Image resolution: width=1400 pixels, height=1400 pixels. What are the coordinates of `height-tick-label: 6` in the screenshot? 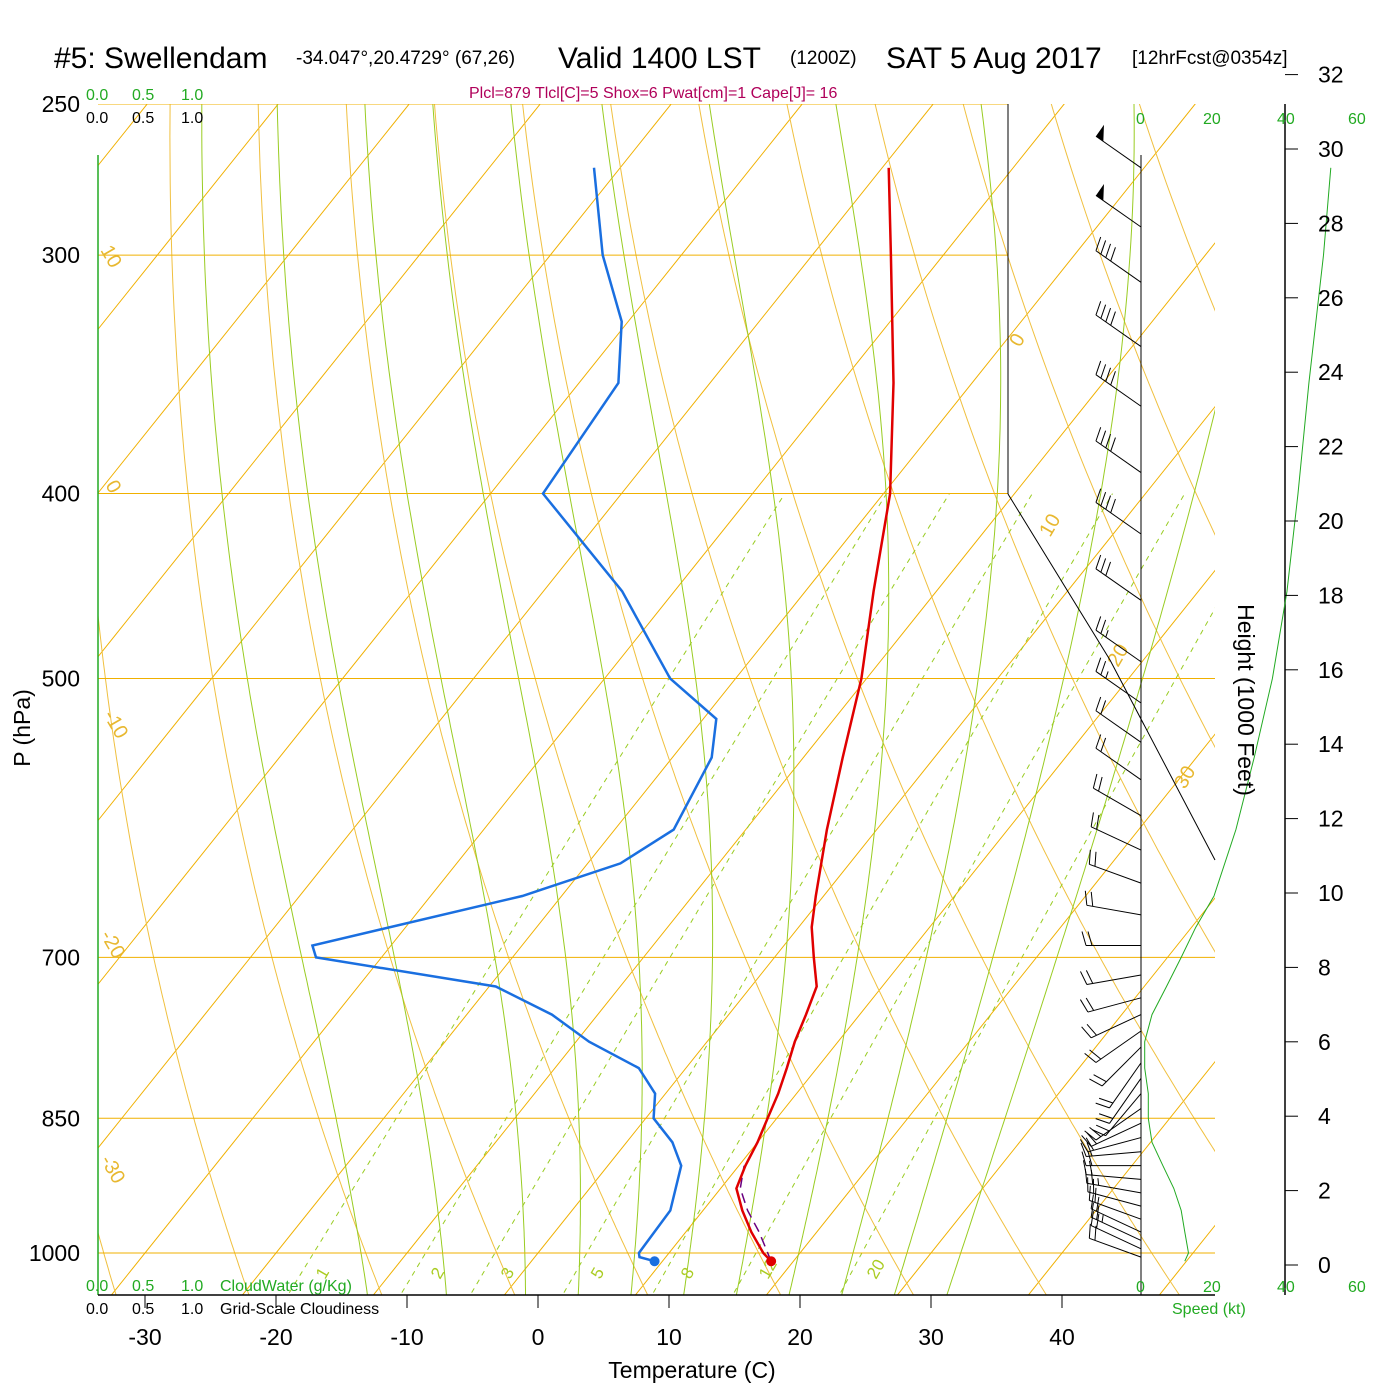 It's located at (1324, 1042).